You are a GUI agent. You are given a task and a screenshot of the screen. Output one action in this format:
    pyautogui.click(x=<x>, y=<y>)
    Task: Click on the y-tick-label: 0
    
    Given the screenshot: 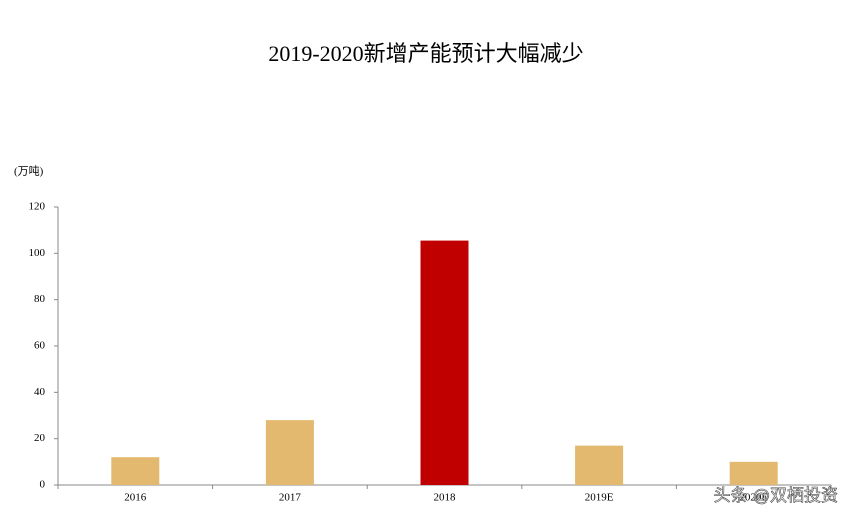 What is the action you would take?
    pyautogui.click(x=43, y=485)
    